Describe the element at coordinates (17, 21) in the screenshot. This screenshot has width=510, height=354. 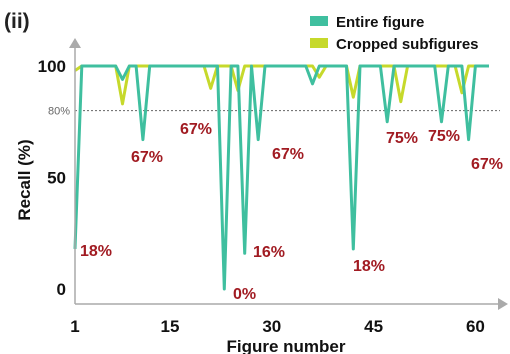
I see `panel-label: (ii)` at that location.